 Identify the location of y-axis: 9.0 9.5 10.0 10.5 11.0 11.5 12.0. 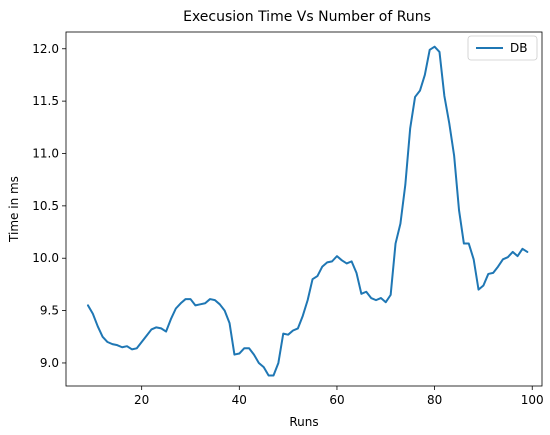
(49, 206).